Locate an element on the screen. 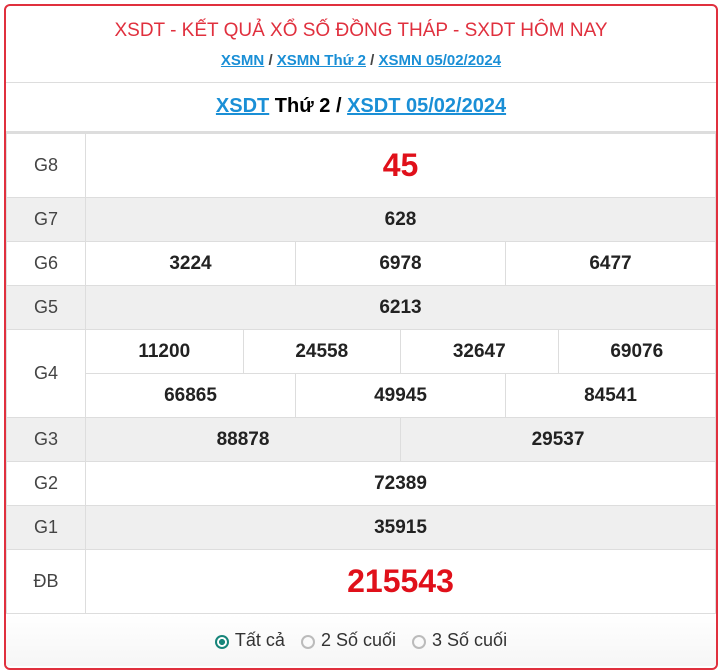 Image resolution: width=720 pixels, height=672 pixels. prize-value: 35915 is located at coordinates (400, 527).